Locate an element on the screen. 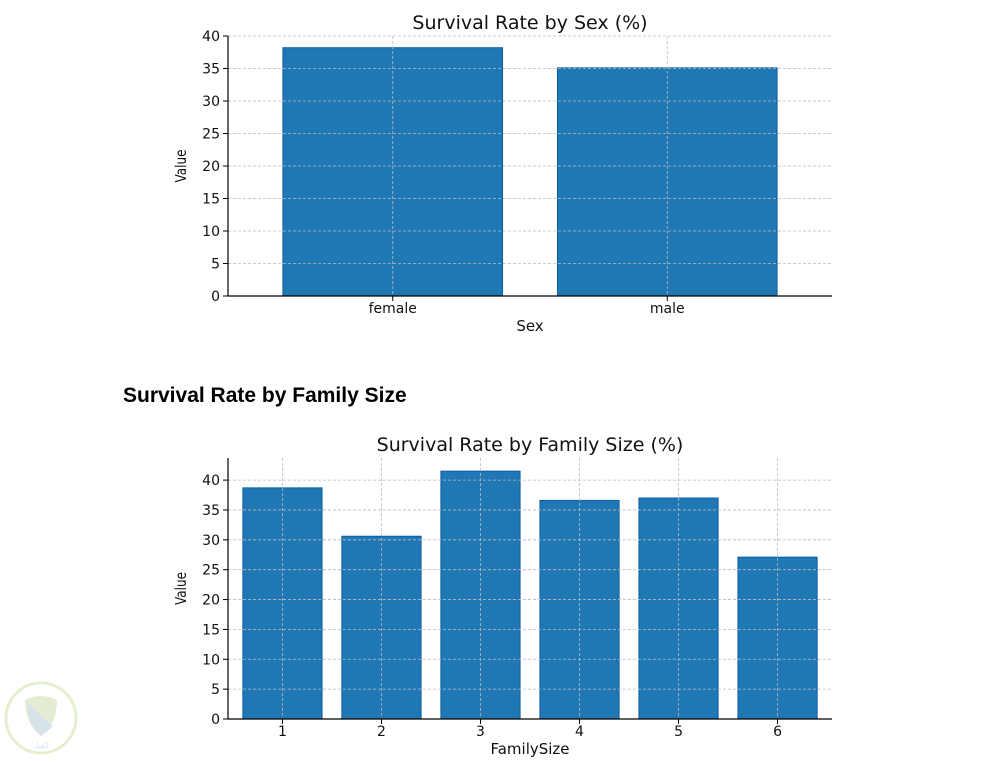  xtick-label: 5 is located at coordinates (678, 732).